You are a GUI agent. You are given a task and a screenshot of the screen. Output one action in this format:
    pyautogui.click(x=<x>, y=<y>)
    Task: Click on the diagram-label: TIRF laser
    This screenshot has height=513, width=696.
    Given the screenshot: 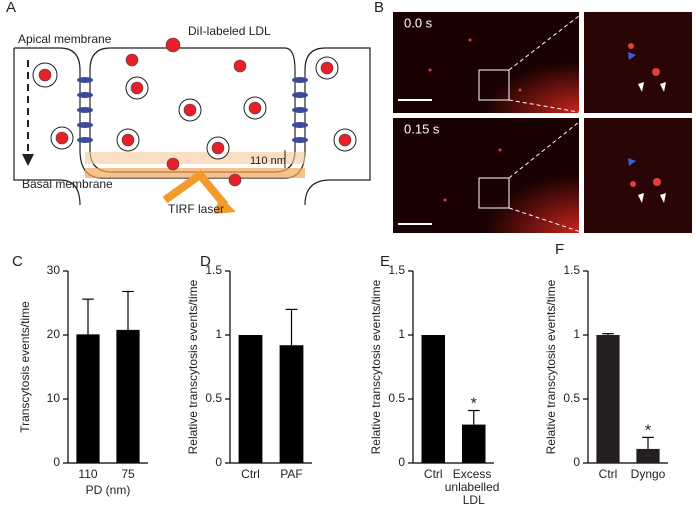 What is the action you would take?
    pyautogui.click(x=196, y=209)
    